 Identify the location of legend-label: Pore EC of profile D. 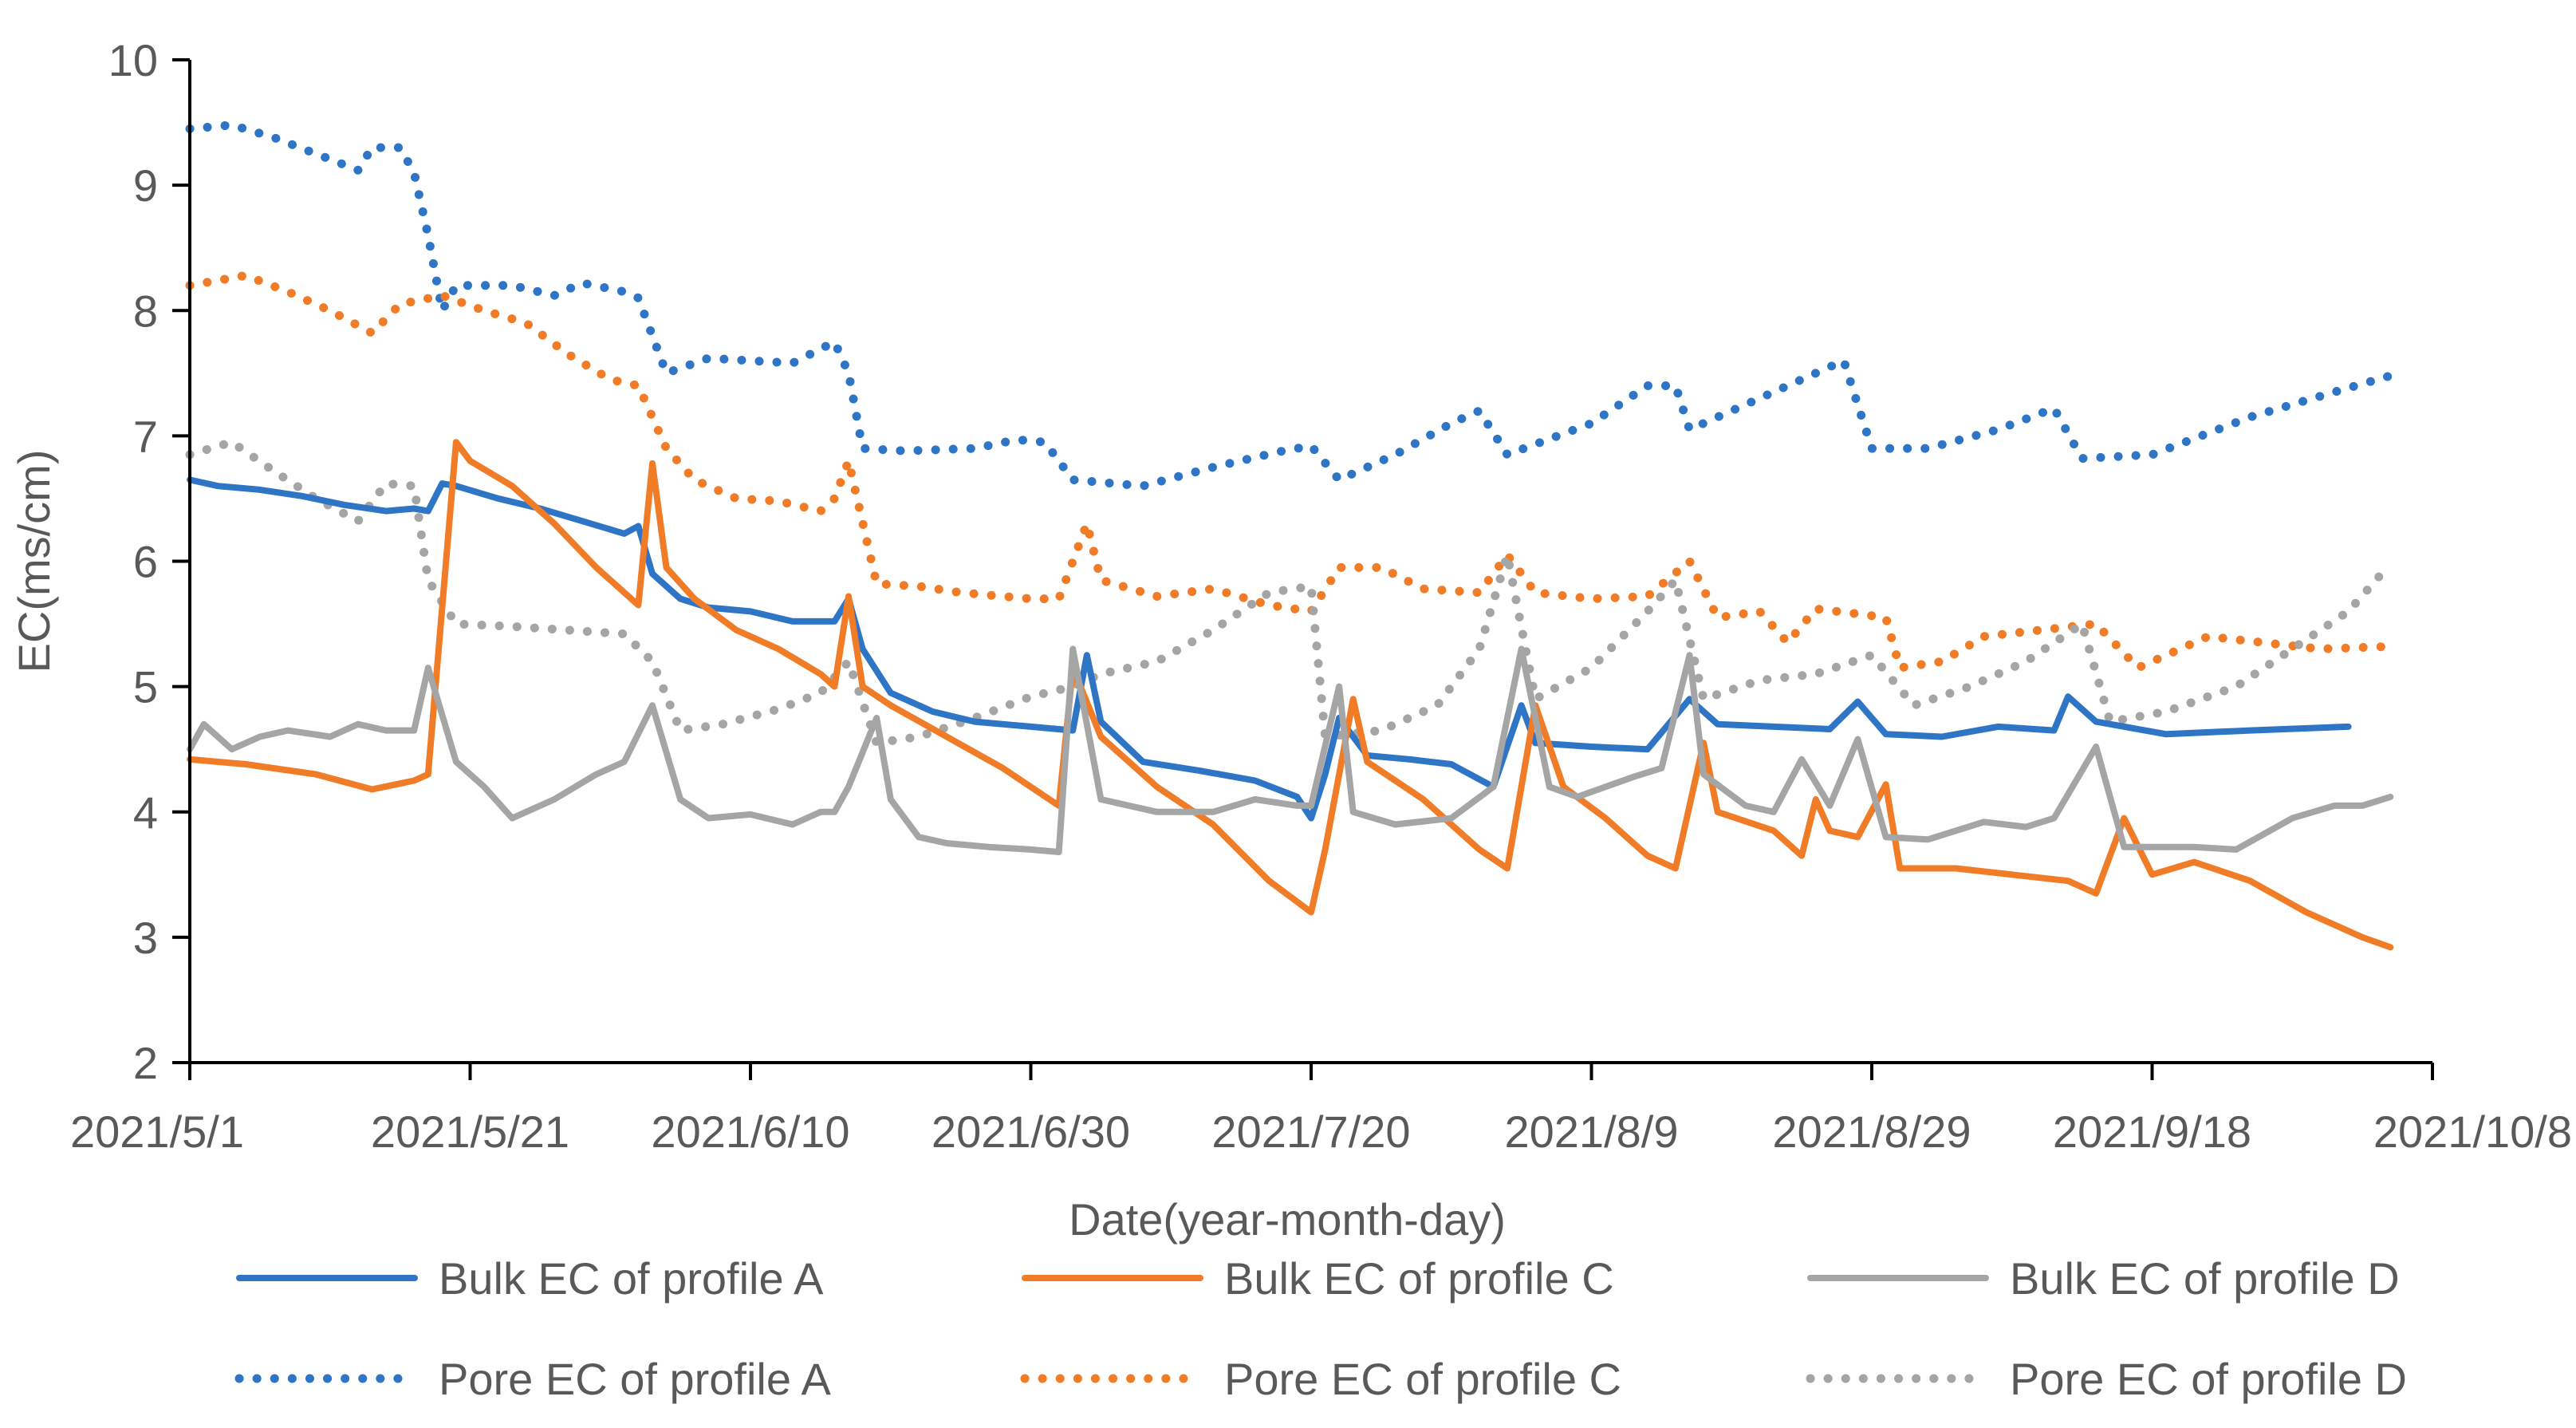
(2208, 1379).